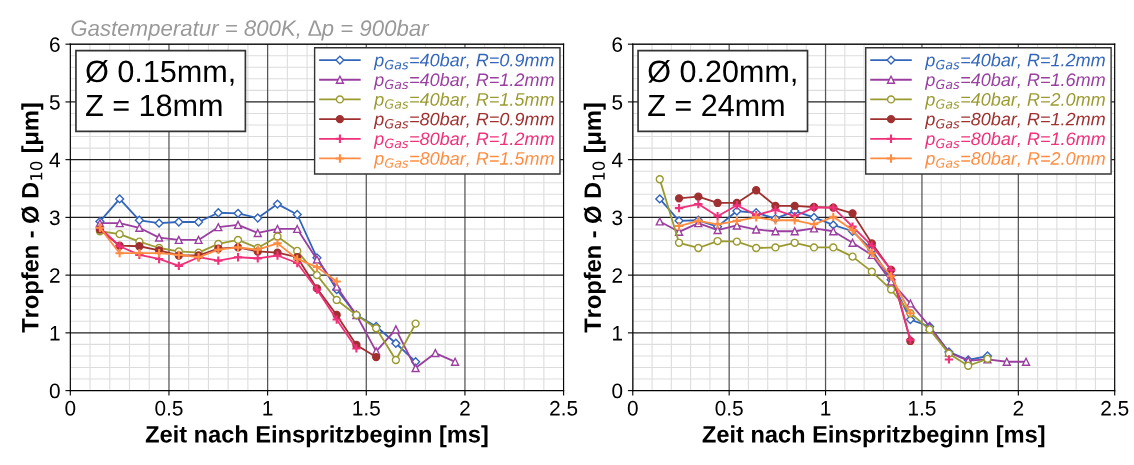 The height and width of the screenshot is (465, 1134). I want to click on legend-label: p$_{Gas}$=40bar, R=0.9mm, so click(463, 62).